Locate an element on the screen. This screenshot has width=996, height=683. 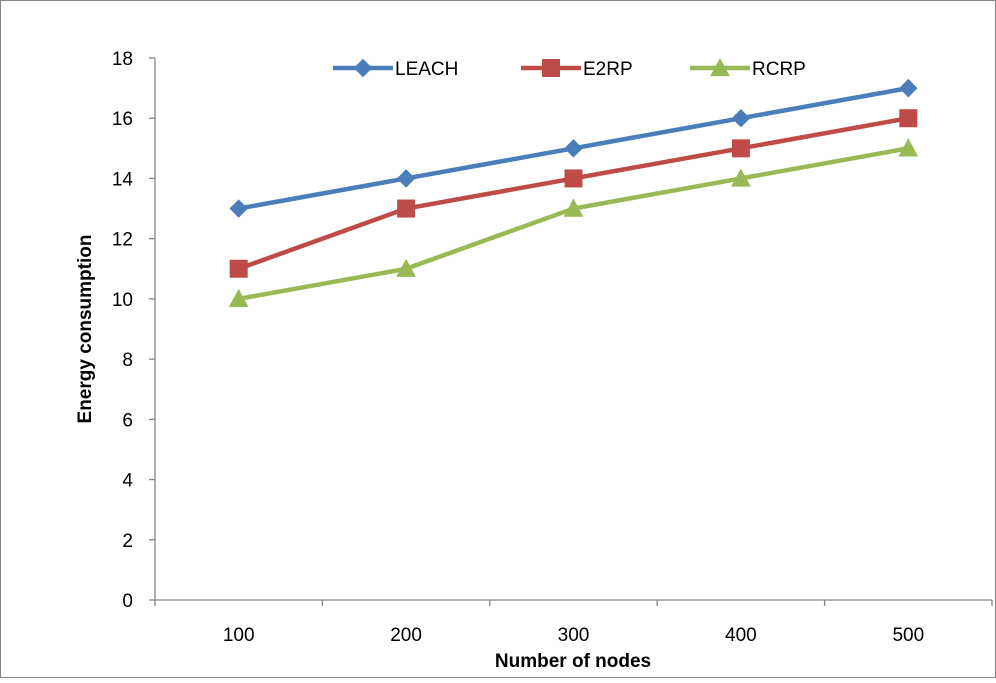
y-tick-label: 6 is located at coordinates (127, 420).